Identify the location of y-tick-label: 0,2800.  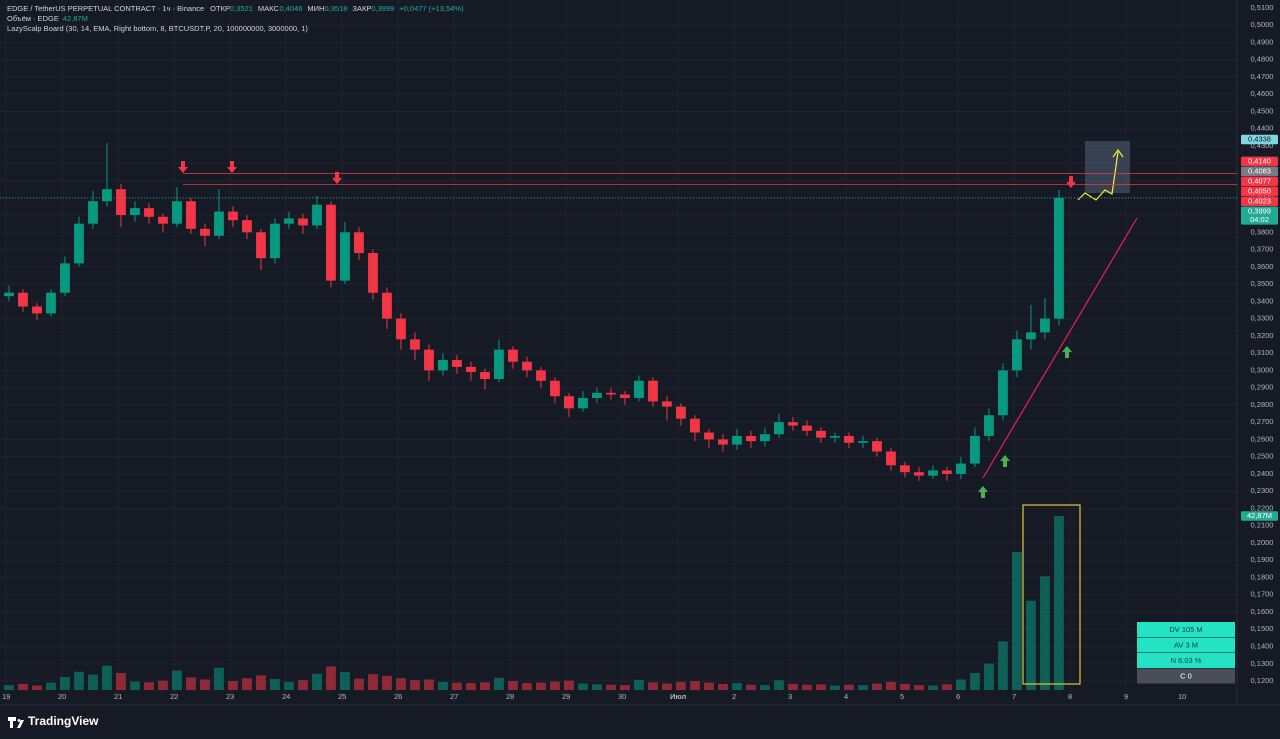
(1262, 404).